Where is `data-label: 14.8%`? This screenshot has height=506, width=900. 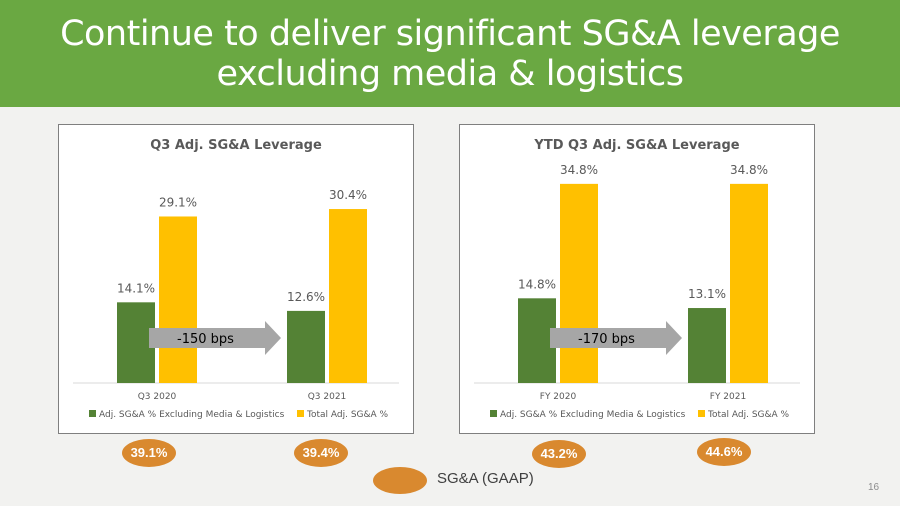 data-label: 14.8% is located at coordinates (537, 284).